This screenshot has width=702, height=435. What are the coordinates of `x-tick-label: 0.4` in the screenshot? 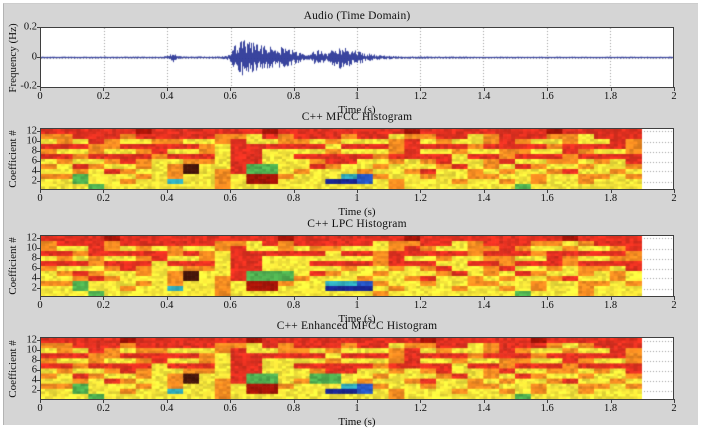 It's located at (167, 198).